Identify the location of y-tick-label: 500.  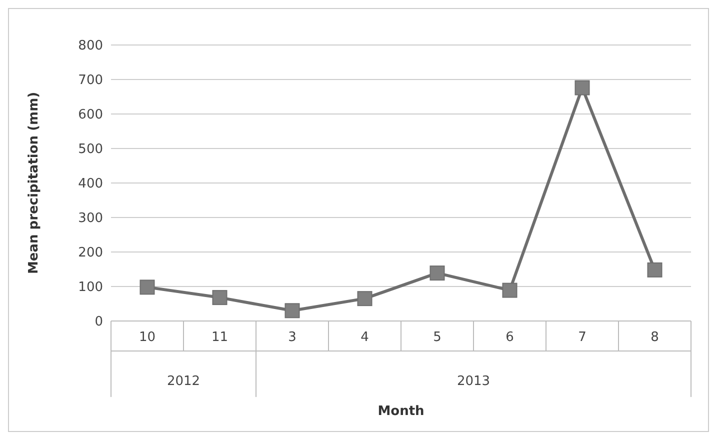
(90, 150).